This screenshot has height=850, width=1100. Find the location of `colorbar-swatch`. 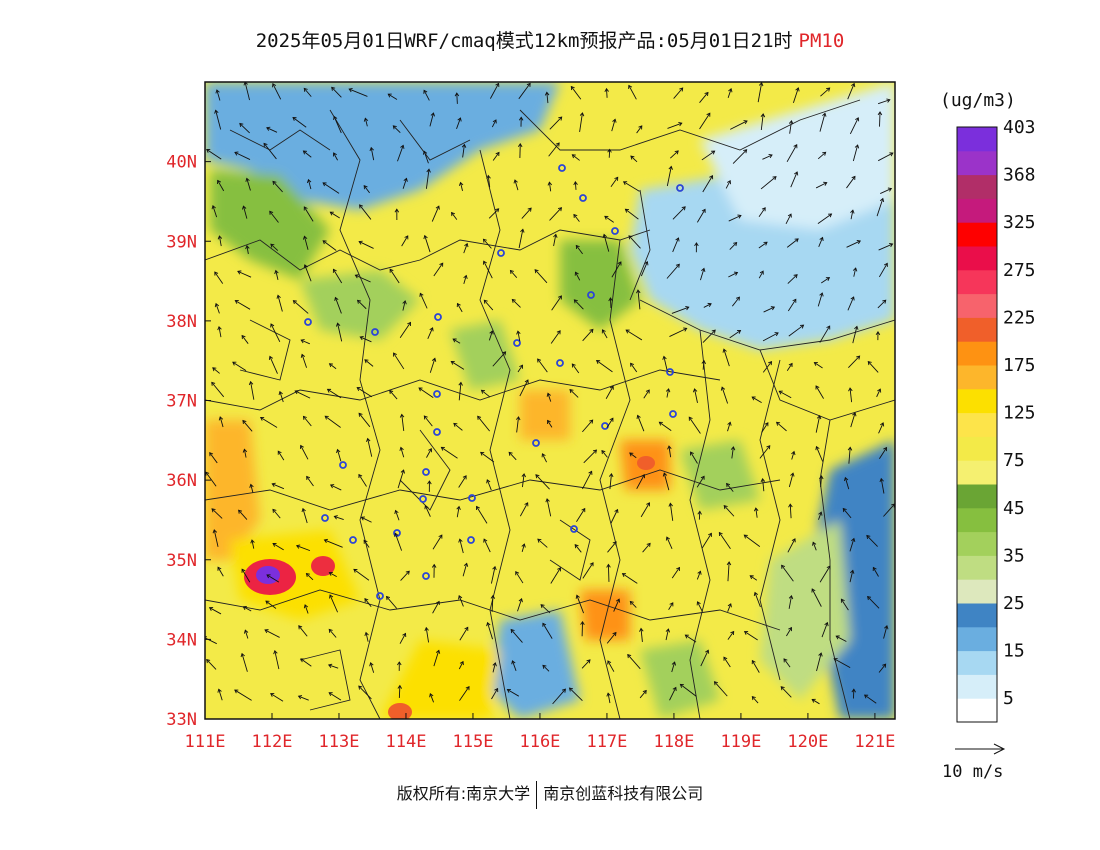

colorbar-swatch is located at coordinates (977, 234).